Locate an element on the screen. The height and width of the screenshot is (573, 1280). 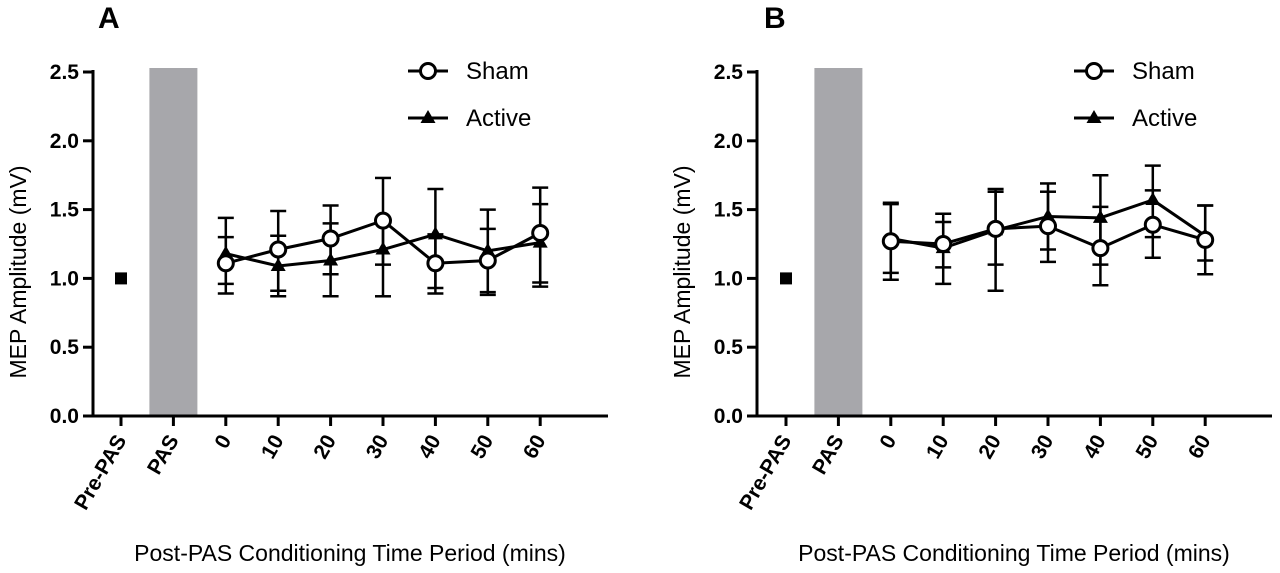
panel-letter: A is located at coordinates (109, 18).